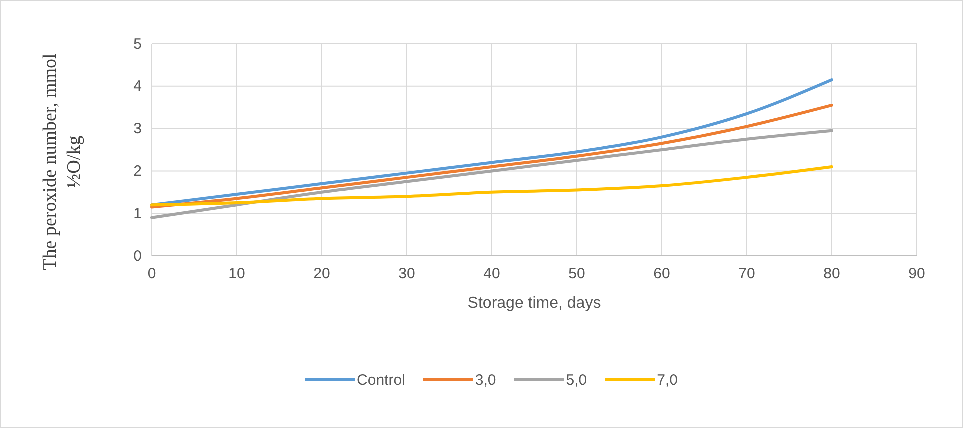 This screenshot has width=963, height=428. Describe the element at coordinates (322, 274) in the screenshot. I see `x-tick-label: 20` at that location.